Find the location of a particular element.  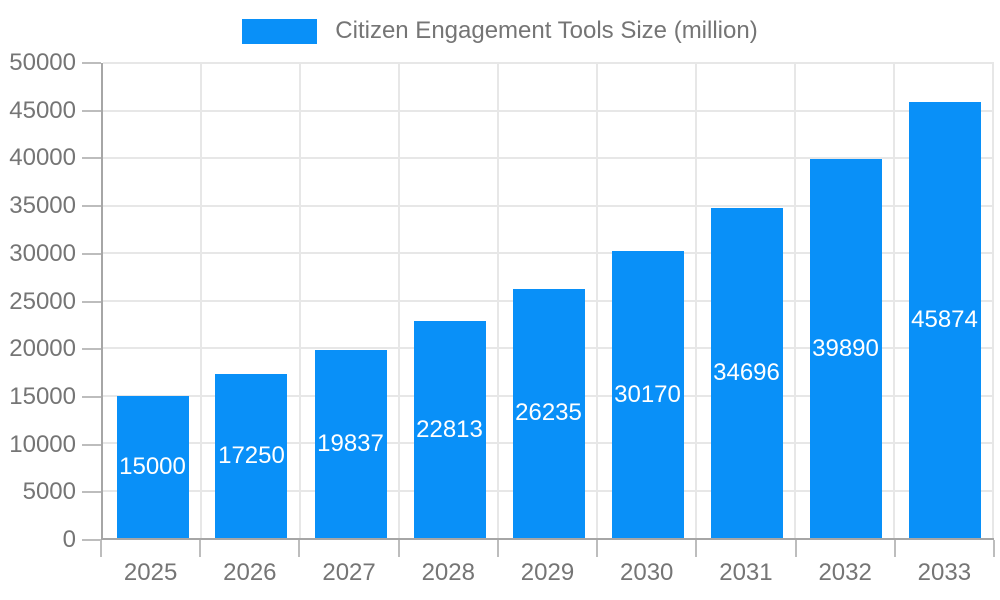

bar: 22813 is located at coordinates (449, 429).